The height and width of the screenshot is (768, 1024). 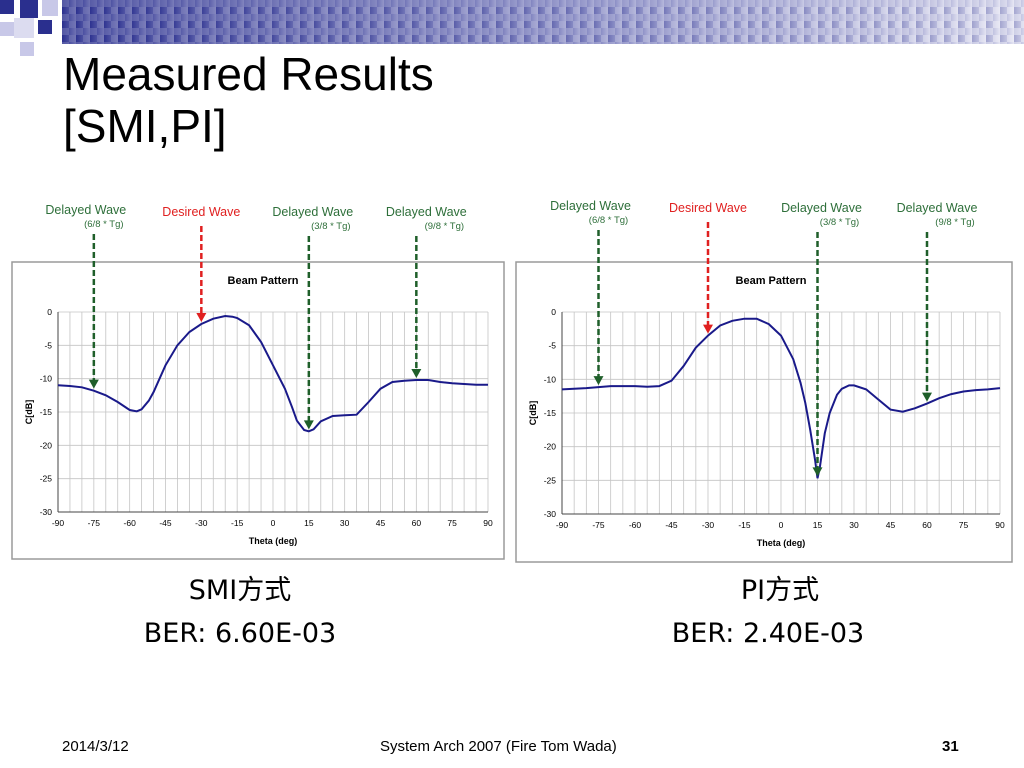 I want to click on page-number: 31, so click(x=950, y=746).